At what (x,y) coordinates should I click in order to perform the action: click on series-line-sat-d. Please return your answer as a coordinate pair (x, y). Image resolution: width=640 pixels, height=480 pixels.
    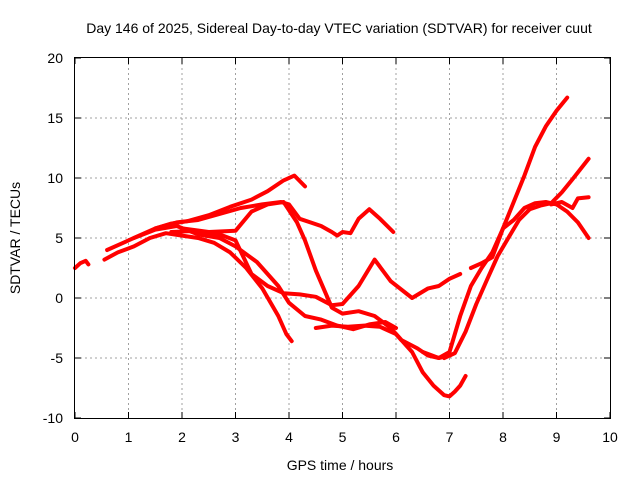
    Looking at the image, I should click on (264, 278).